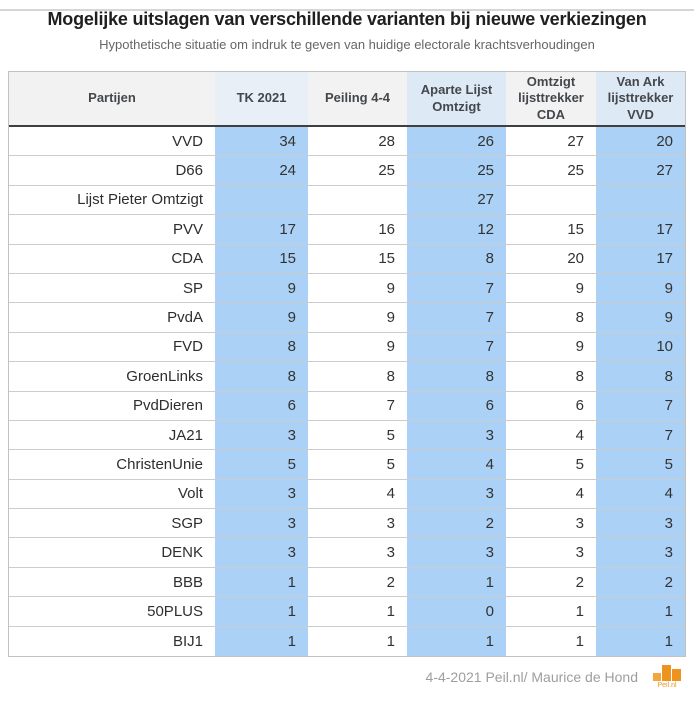 This screenshot has width=694, height=708. What do you see at coordinates (456, 229) in the screenshot?
I see `seat-value: 12` at bounding box center [456, 229].